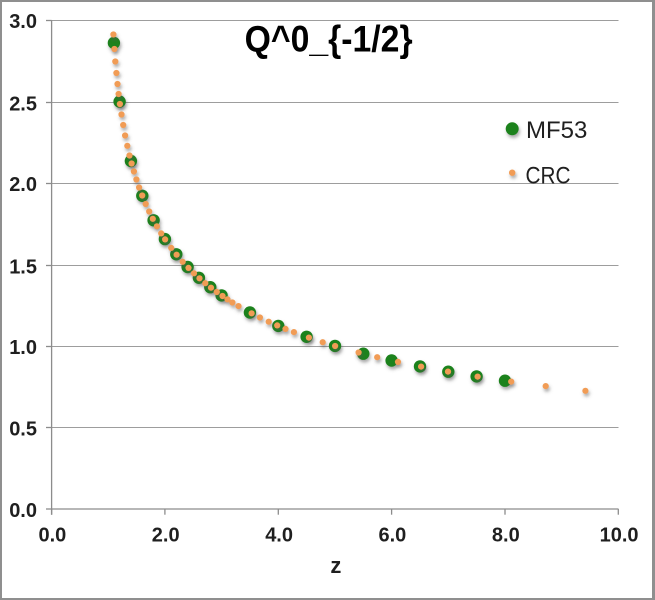 This screenshot has height=600, width=655. Describe the element at coordinates (548, 176) in the screenshot. I see `svg-text: CRC` at that location.